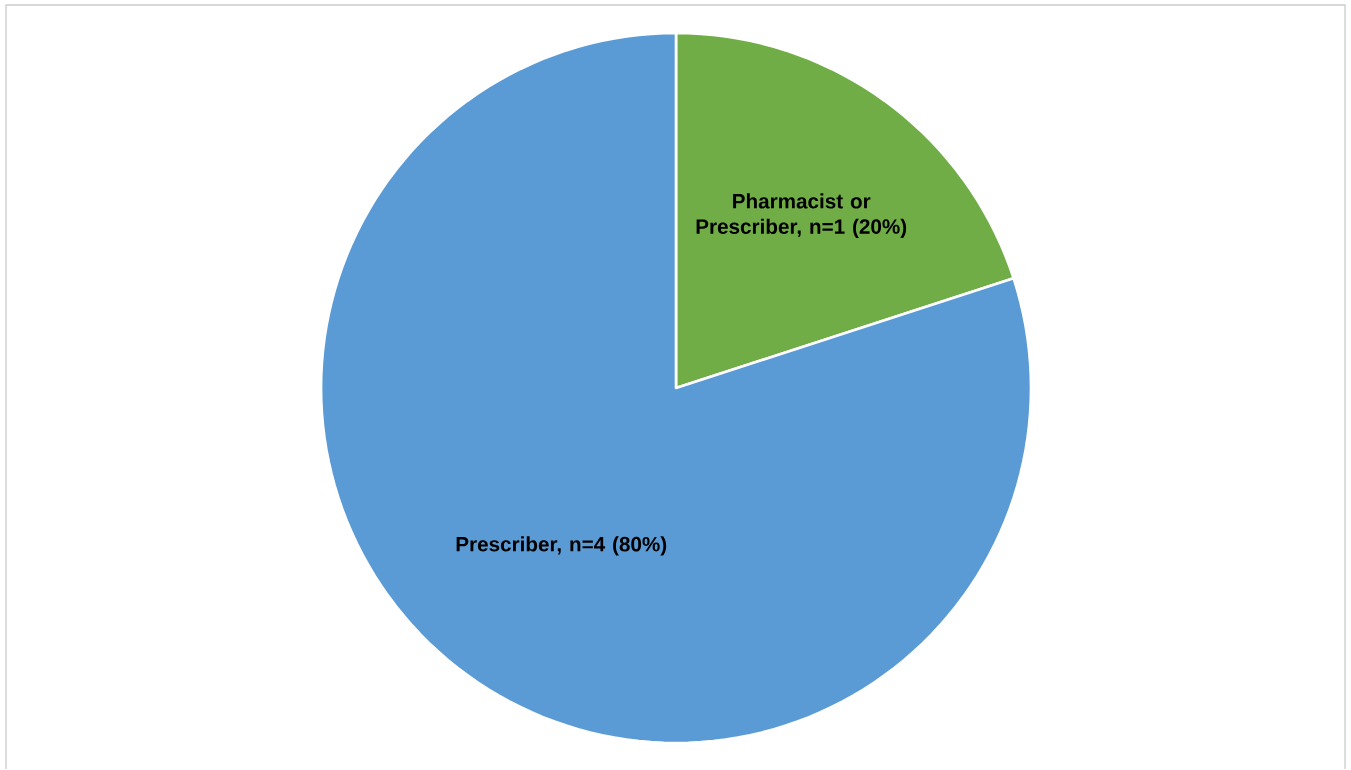 The width and height of the screenshot is (1351, 770). Describe the element at coordinates (801, 216) in the screenshot. I see `slice-label: Pharmacist or Prescriber, n=1 (20%)` at that location.